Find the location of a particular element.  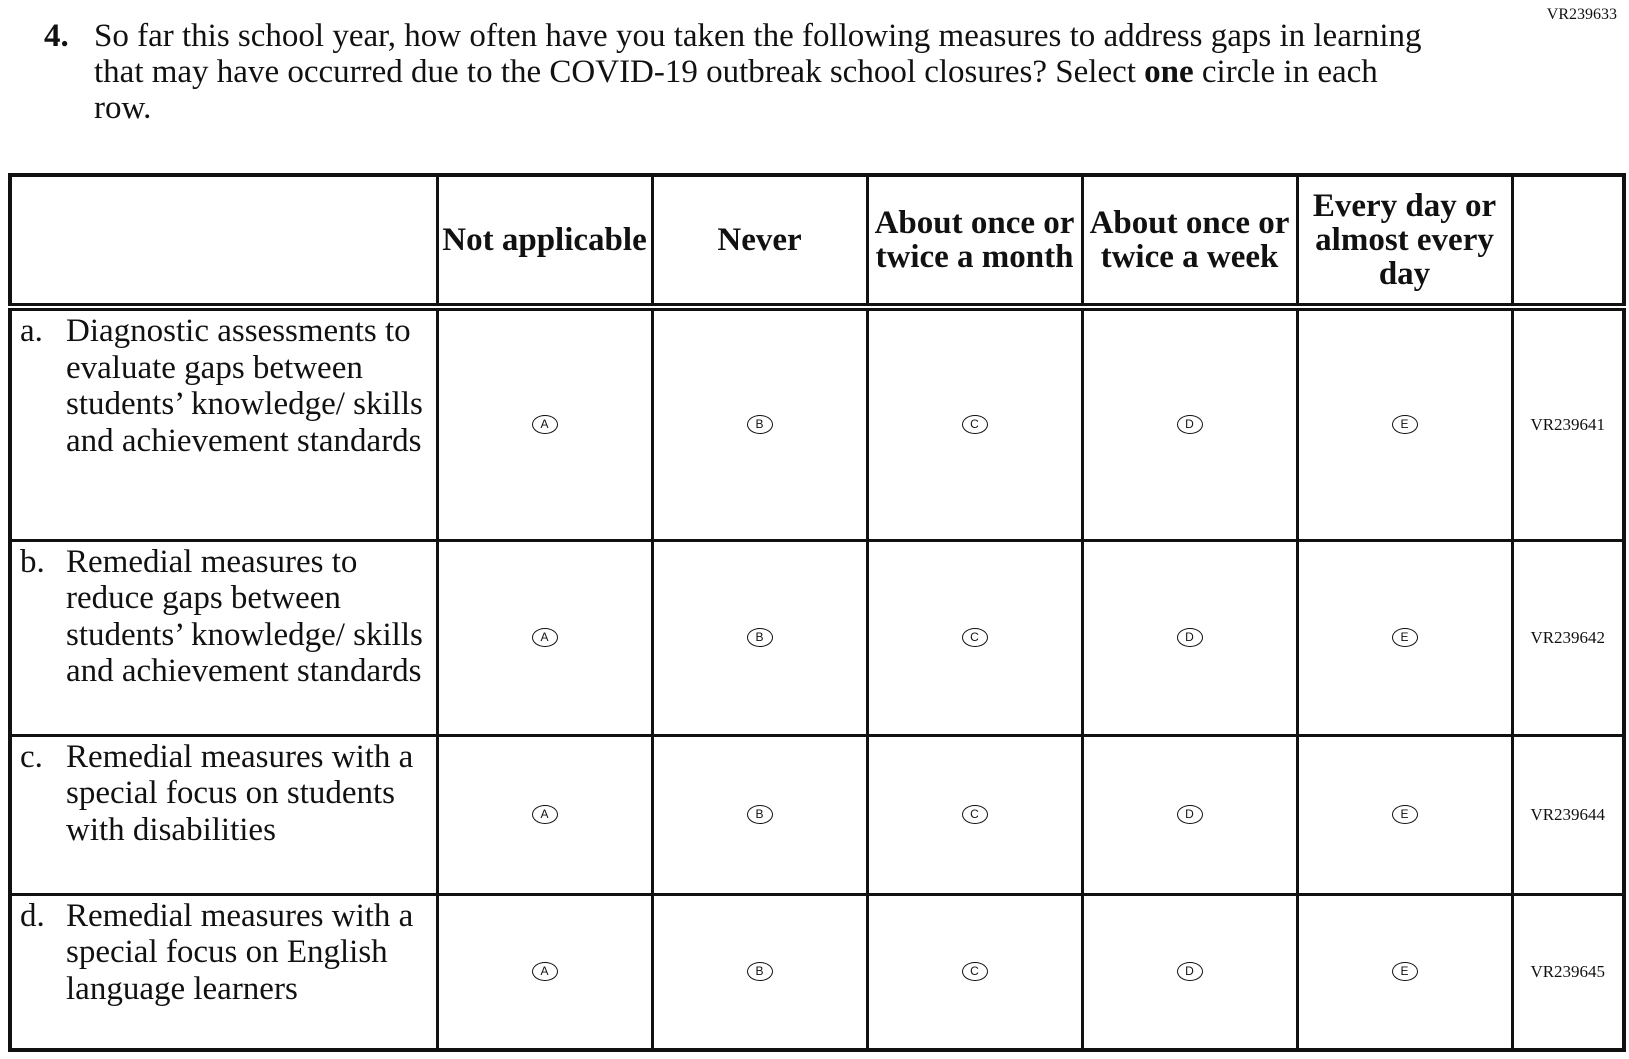

question-part: circle in each row. is located at coordinates (736, 90).